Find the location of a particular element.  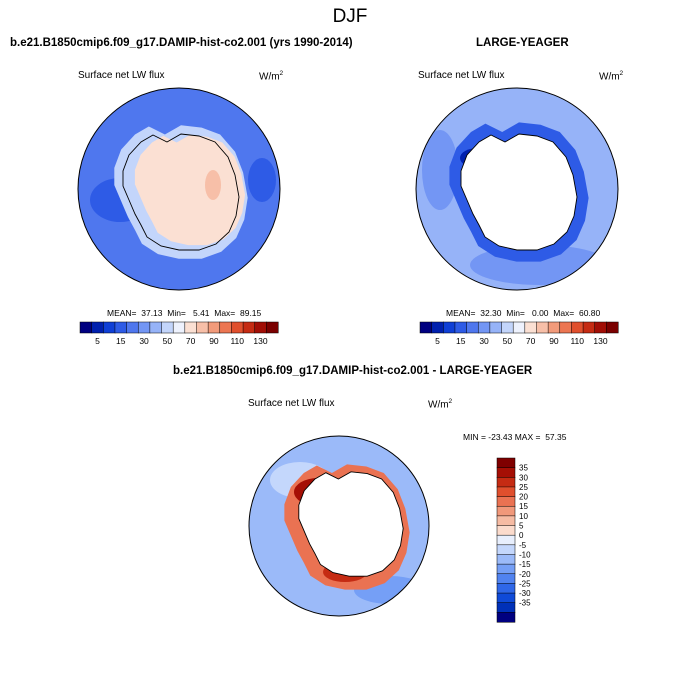

colorbar-tick-label: 35 is located at coordinates (523, 468).